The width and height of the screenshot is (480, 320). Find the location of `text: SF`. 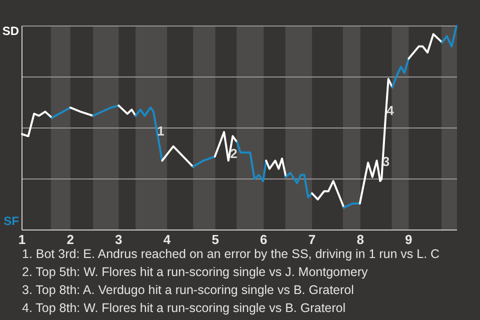

text: SF is located at coordinates (11, 221).